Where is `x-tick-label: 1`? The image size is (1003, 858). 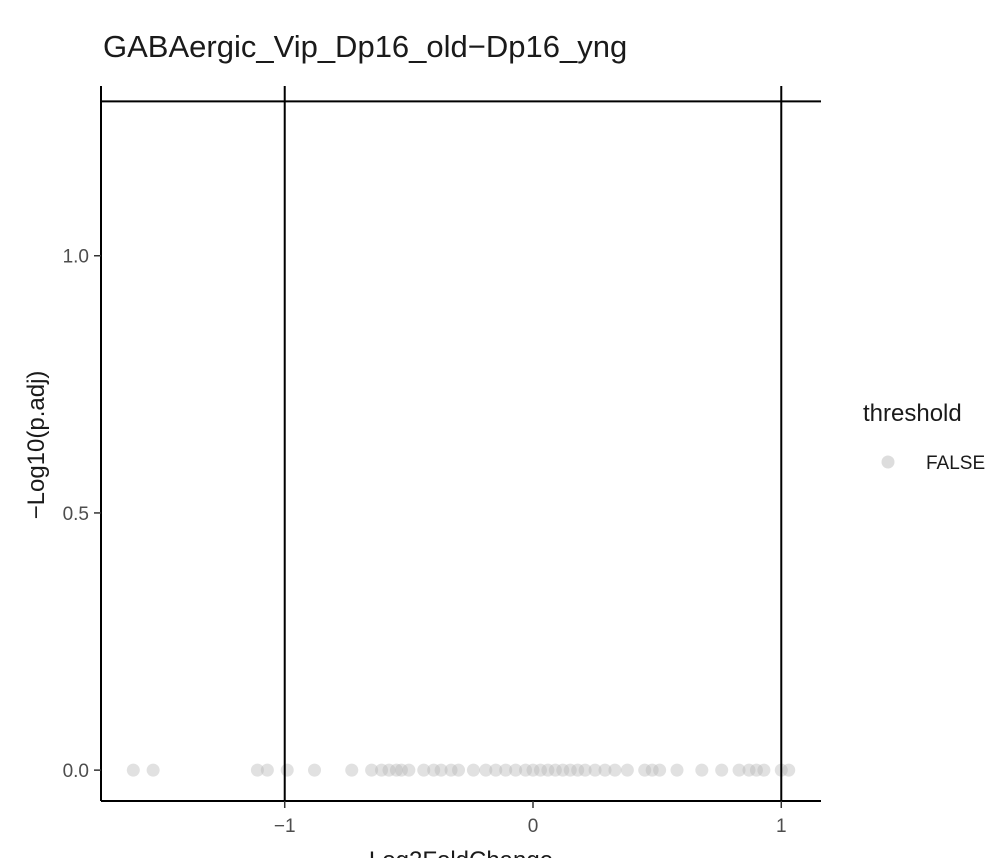 x-tick-label: 1 is located at coordinates (781, 826).